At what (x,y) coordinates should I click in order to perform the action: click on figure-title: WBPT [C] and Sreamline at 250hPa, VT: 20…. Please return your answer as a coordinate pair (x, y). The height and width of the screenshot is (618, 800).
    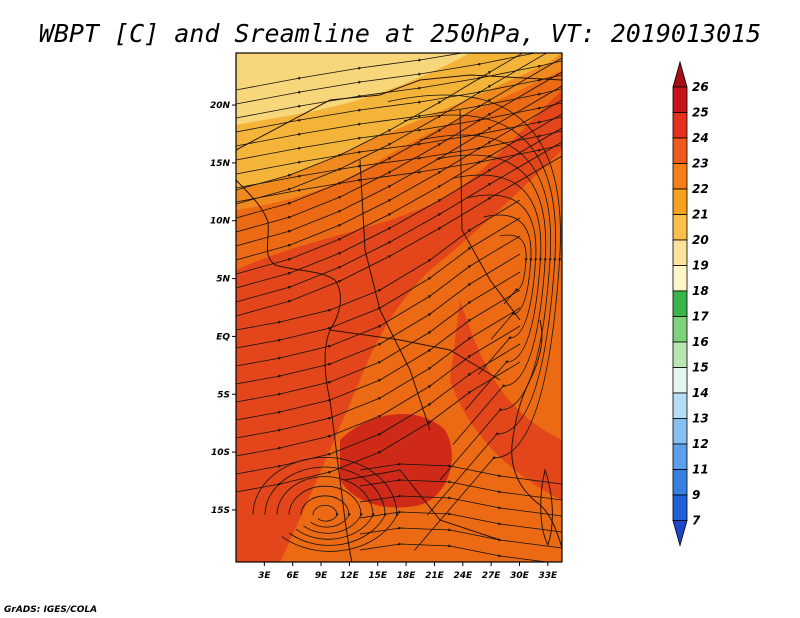
    Looking at the image, I should click on (400, 33).